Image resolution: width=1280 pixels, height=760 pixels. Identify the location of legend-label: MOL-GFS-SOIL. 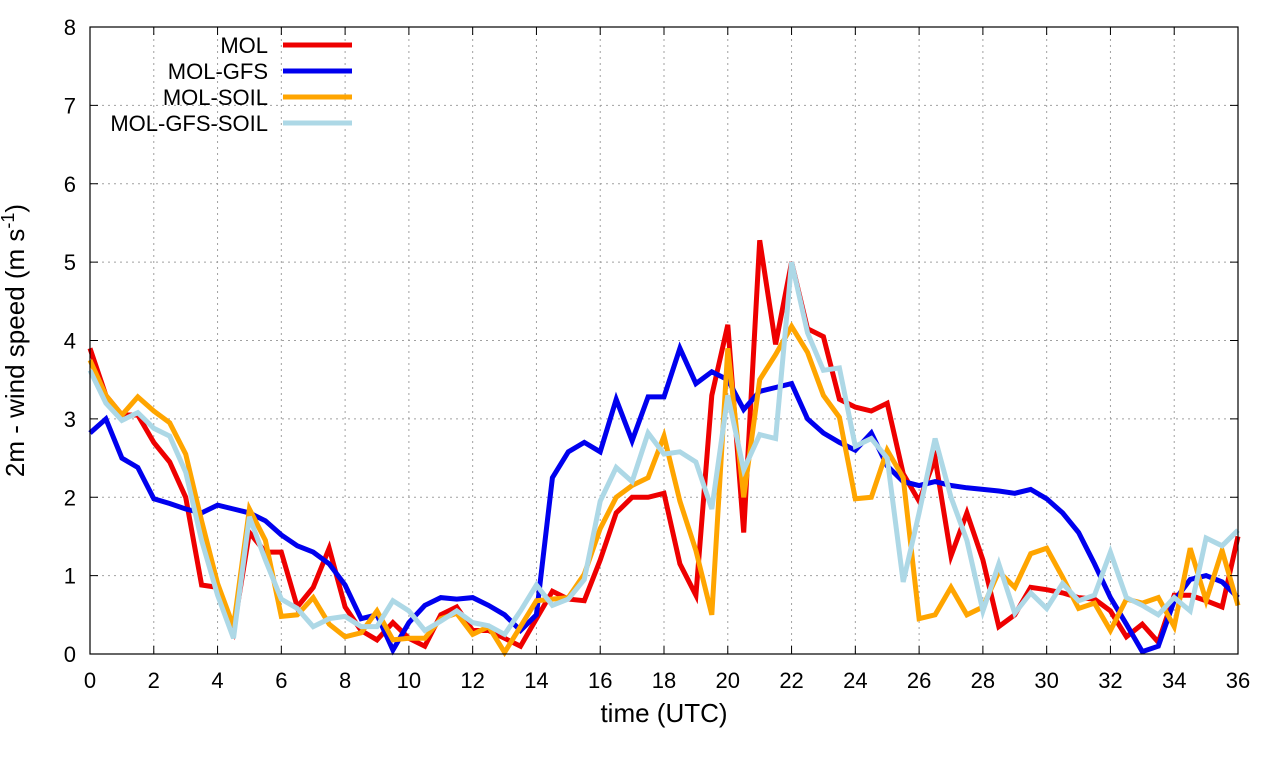
(189, 123).